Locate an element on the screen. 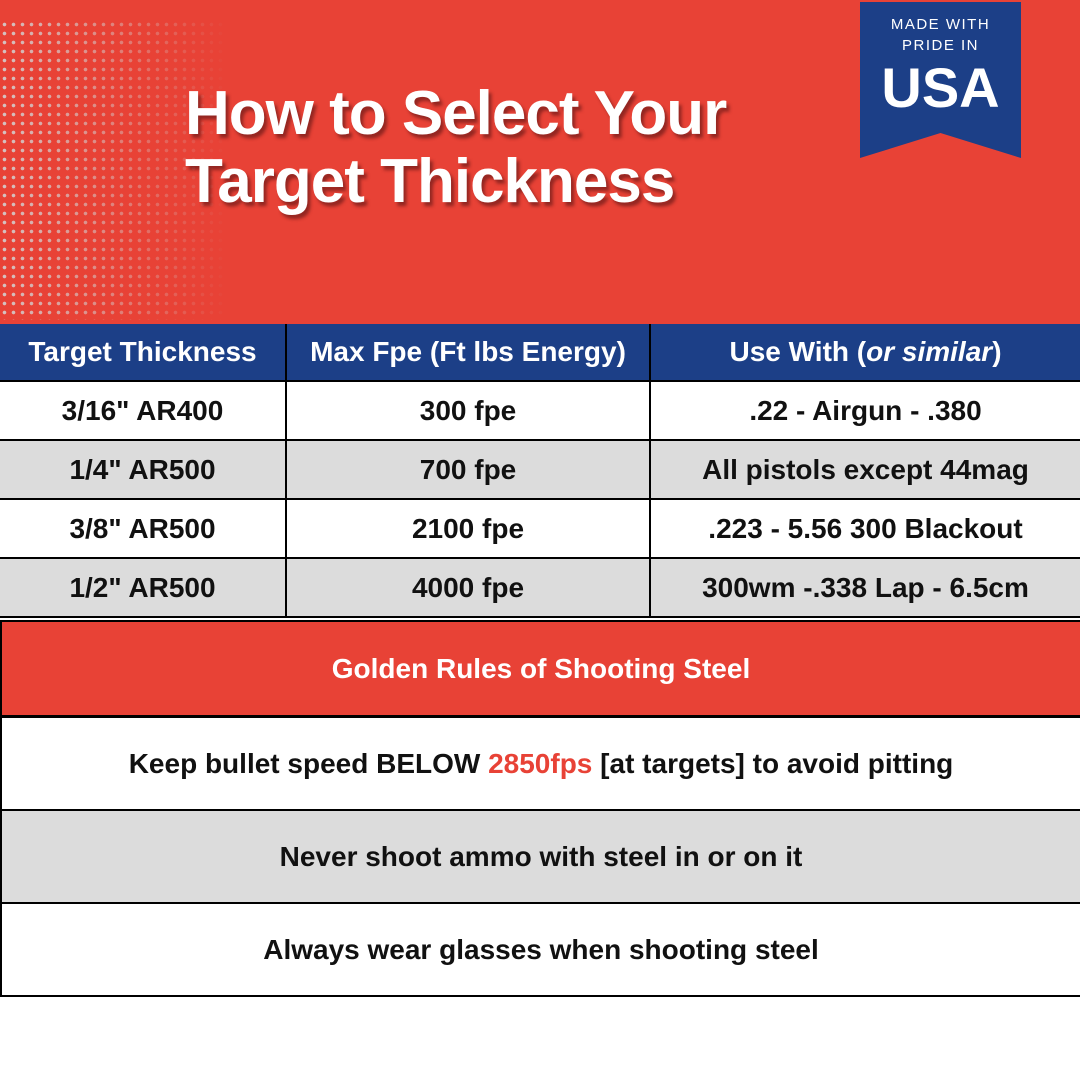 The image size is (1080, 1080). table-cell: 300wm -.338 Lap - 6.5cm is located at coordinates (864, 587).